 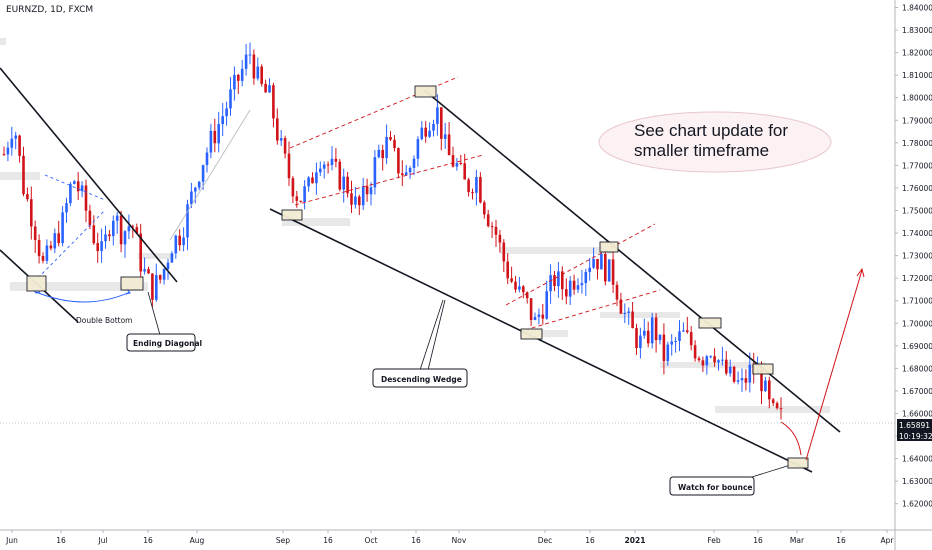 What do you see at coordinates (711, 130) in the screenshot?
I see `note-line-1: See chart update for` at bounding box center [711, 130].